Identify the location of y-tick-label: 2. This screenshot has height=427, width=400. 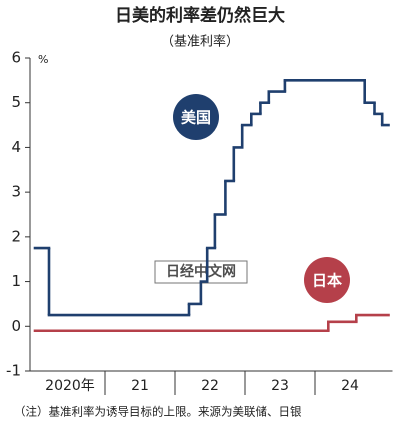
(16, 236).